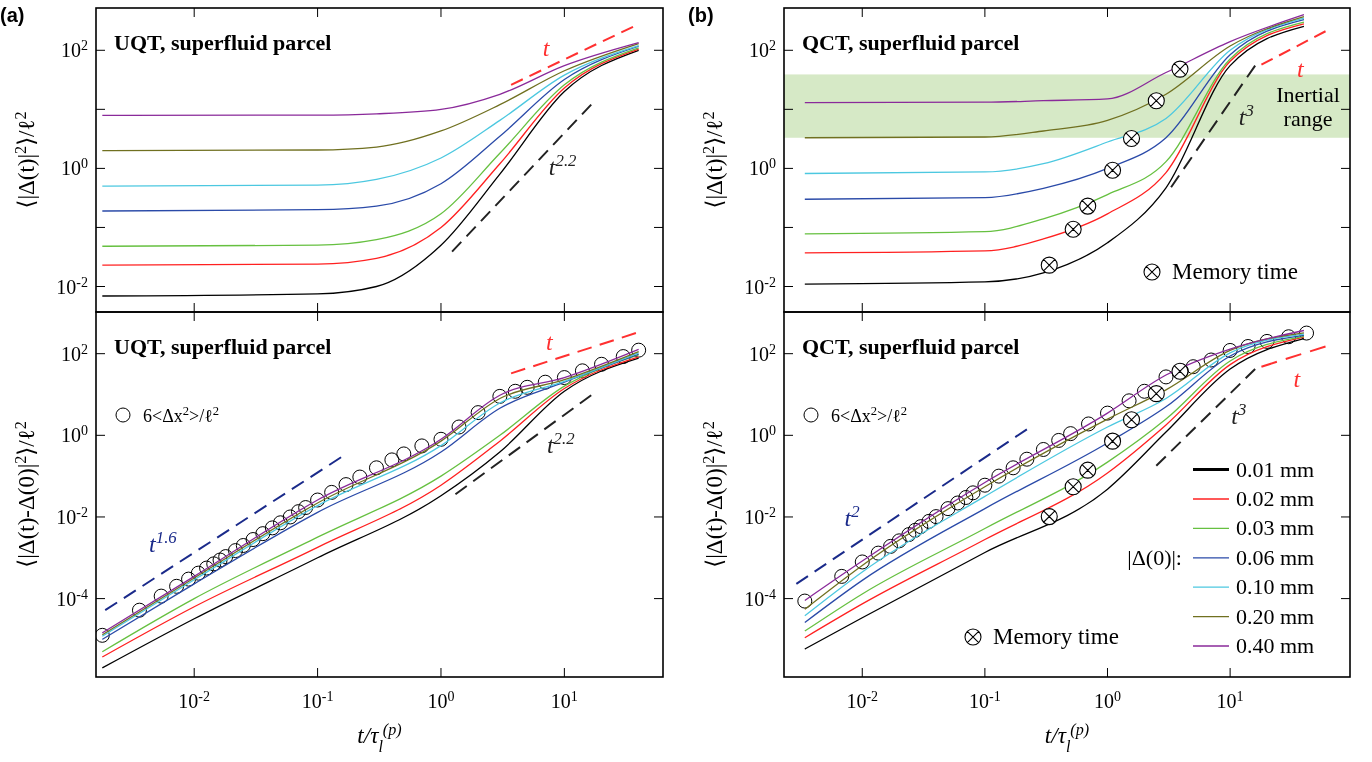 The height and width of the screenshot is (762, 1372). Describe the element at coordinates (1308, 107) in the screenshot. I see `band-label: Inertial range` at that location.